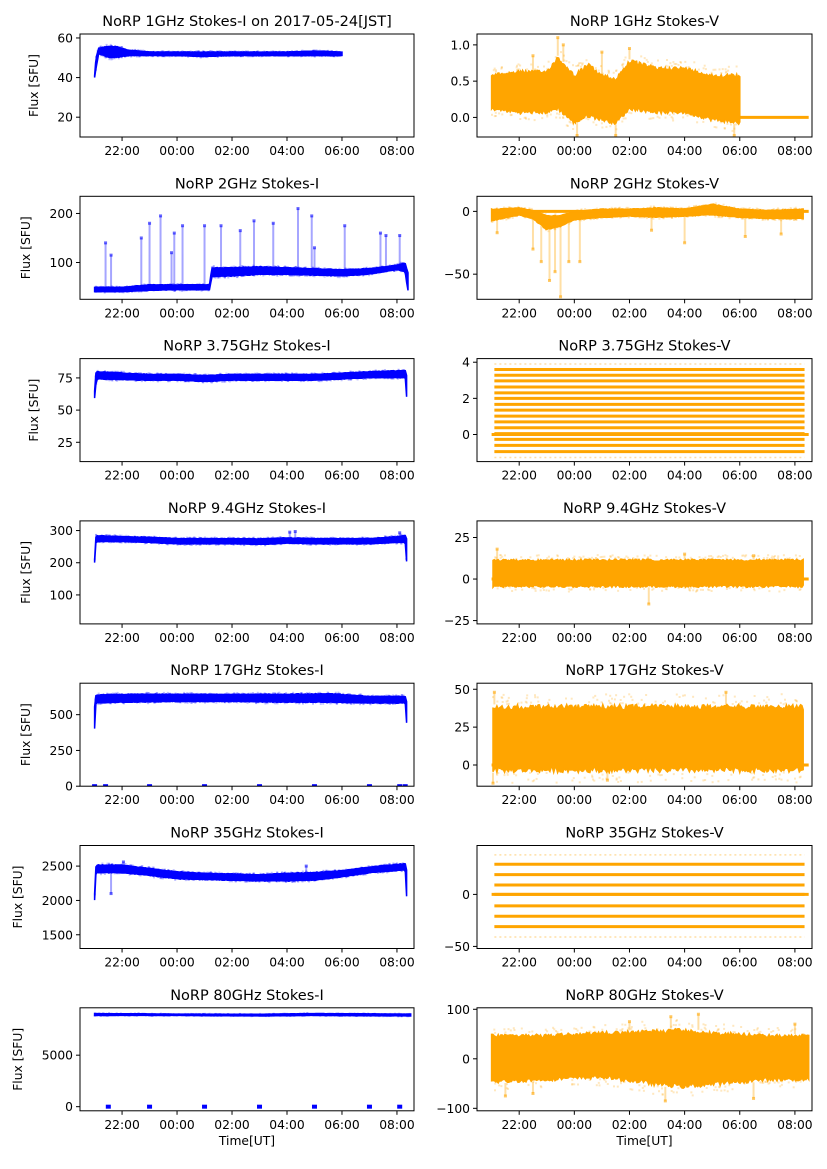 The height and width of the screenshot is (1169, 827). I want to click on y-tick-label: 0, so click(466, 765).